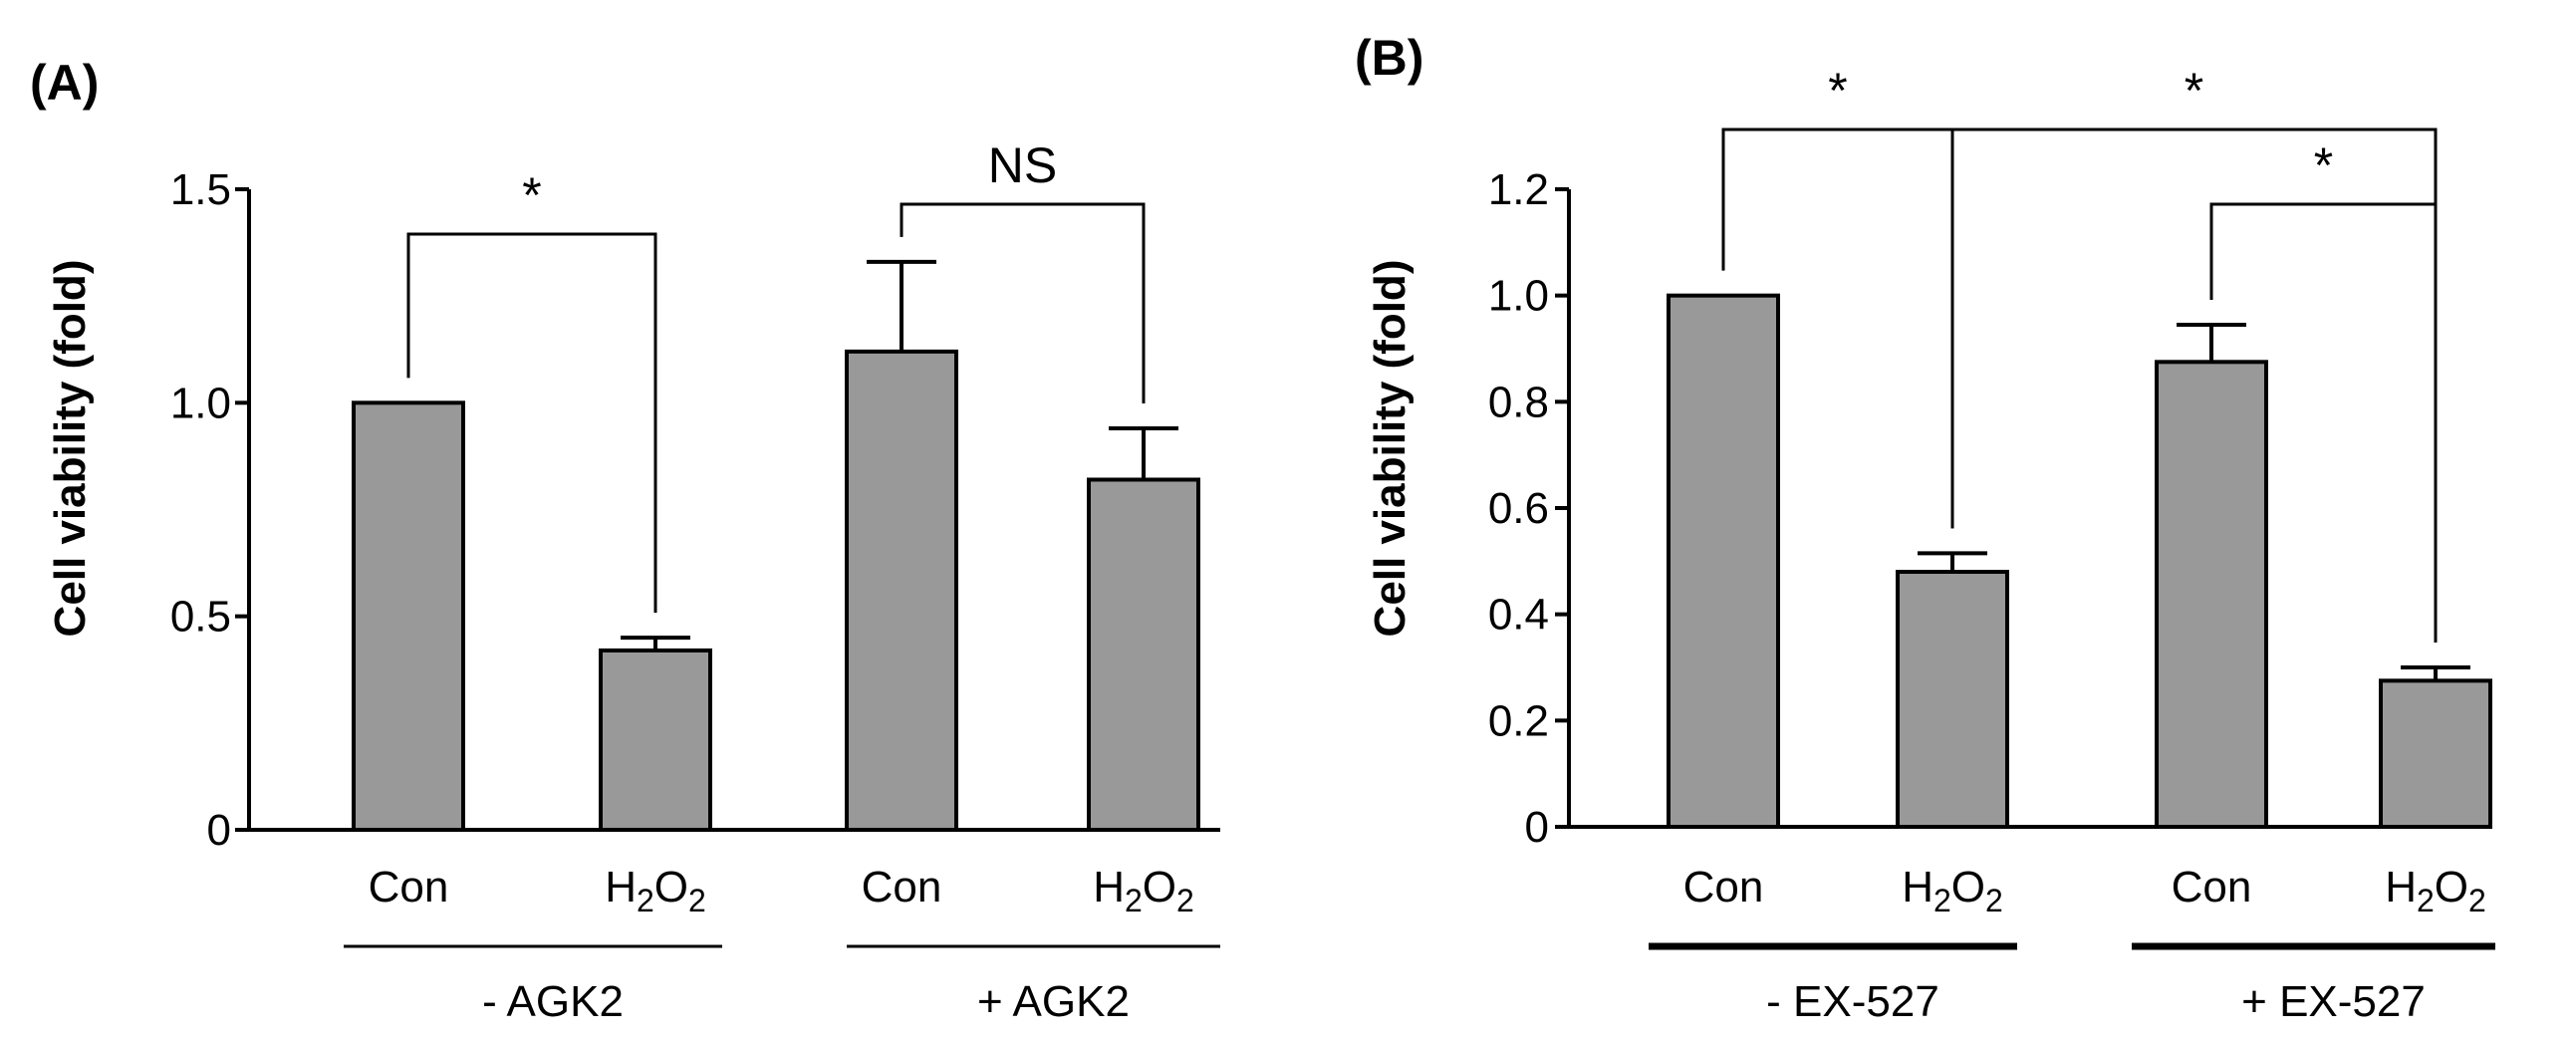 This screenshot has height=1041, width=2576. I want to click on y-tick-label: 0.8, so click(1518, 402).